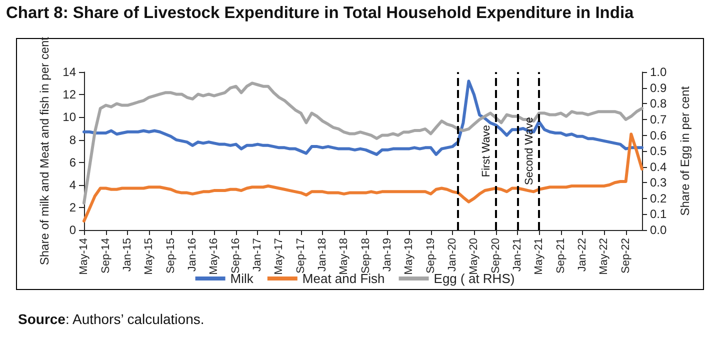 This screenshot has width=710, height=341. Describe the element at coordinates (408, 256) in the screenshot. I see `x-tick-label: May-19` at that location.